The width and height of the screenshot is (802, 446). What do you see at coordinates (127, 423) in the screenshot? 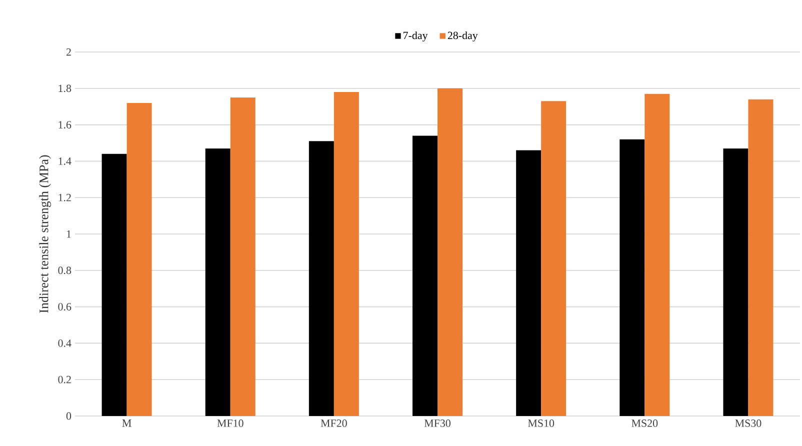
I see `x-tick-label: M` at bounding box center [127, 423].